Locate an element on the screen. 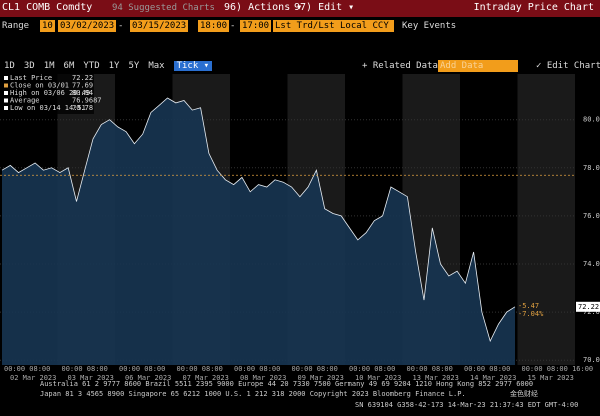 Image resolution: width=600 pixels, height=416 pixels. x-date-label: 13 Mar 2023 is located at coordinates (436, 378).